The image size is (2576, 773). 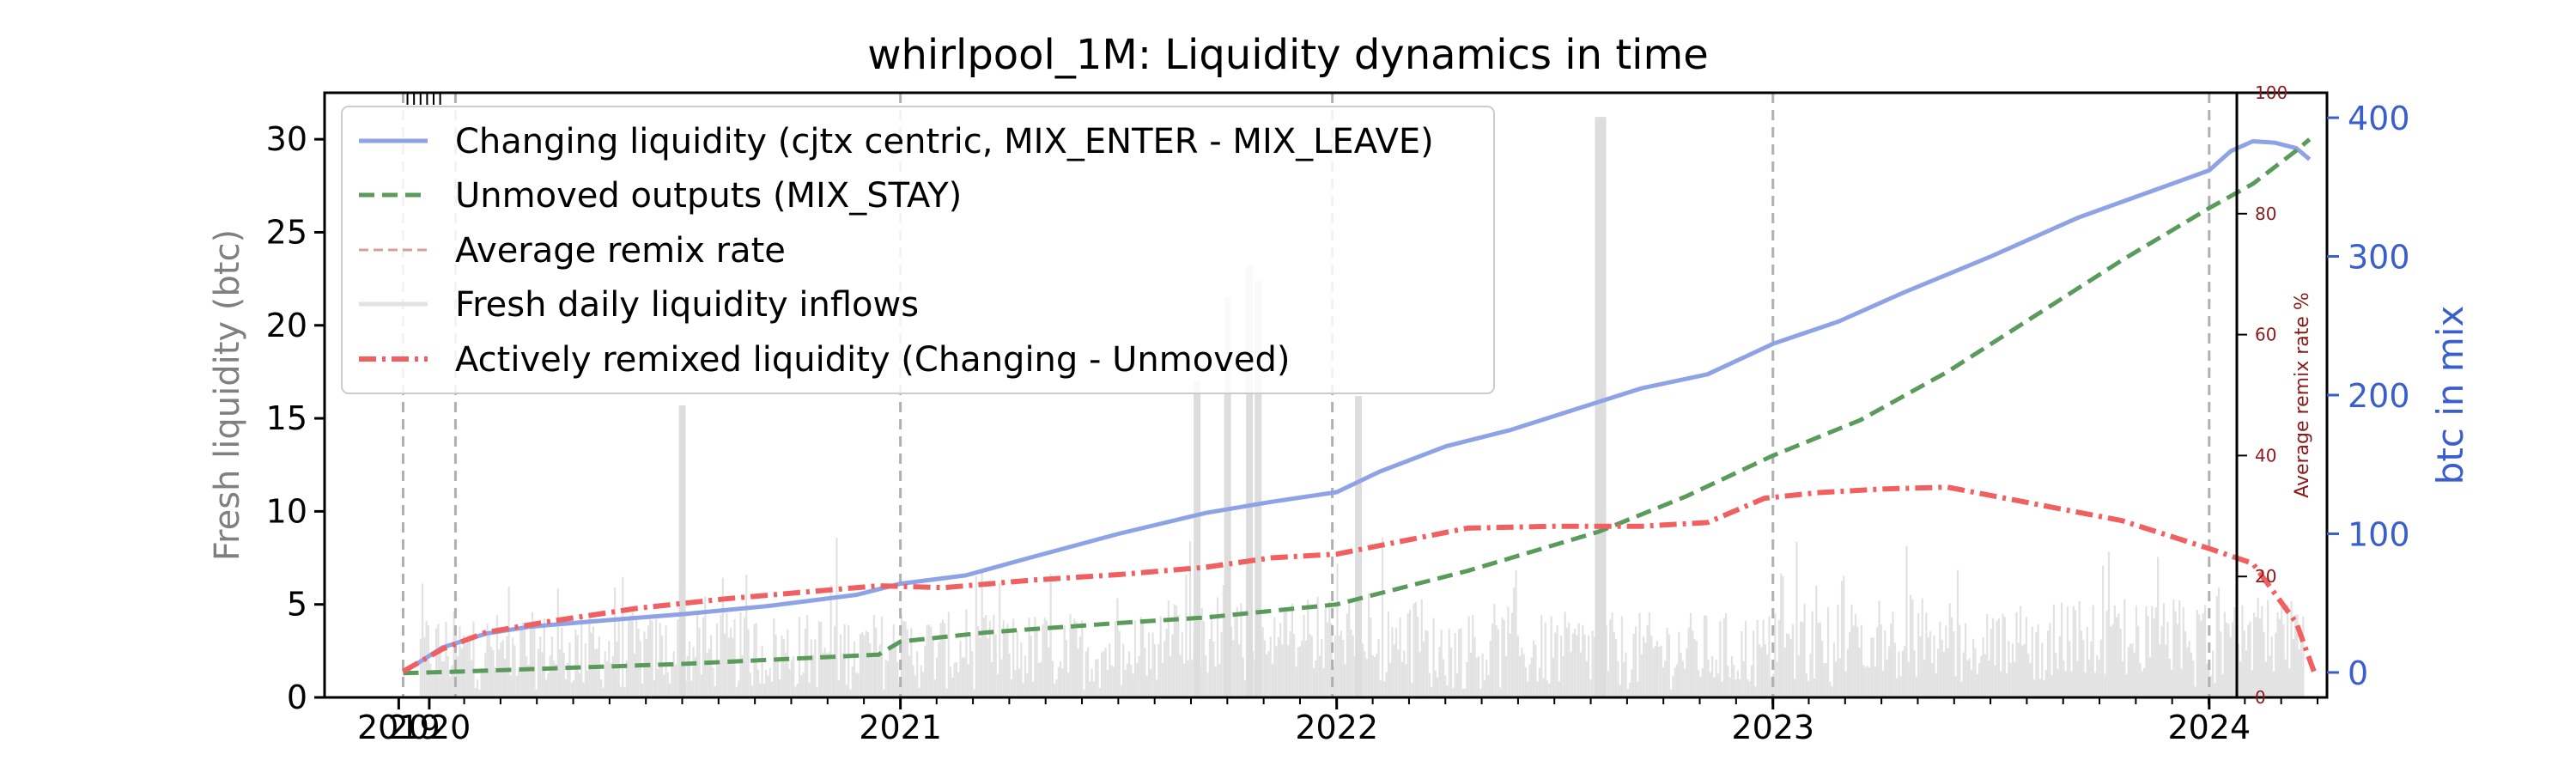 I want to click on btc-tick-label: 300, so click(x=2379, y=258).